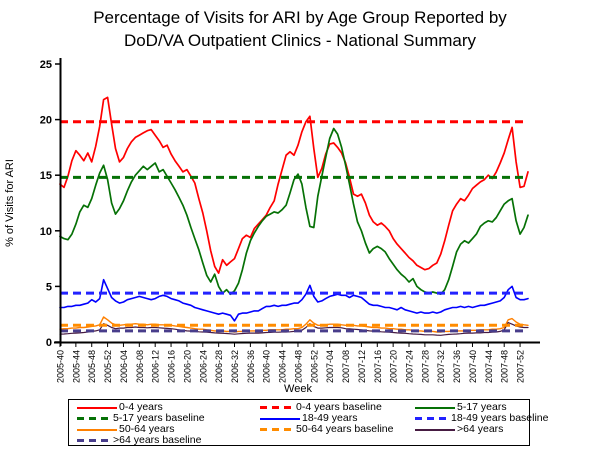 The image size is (600, 450). What do you see at coordinates (76, 366) in the screenshot?
I see `x-tick-label: 2005-44` at bounding box center [76, 366].